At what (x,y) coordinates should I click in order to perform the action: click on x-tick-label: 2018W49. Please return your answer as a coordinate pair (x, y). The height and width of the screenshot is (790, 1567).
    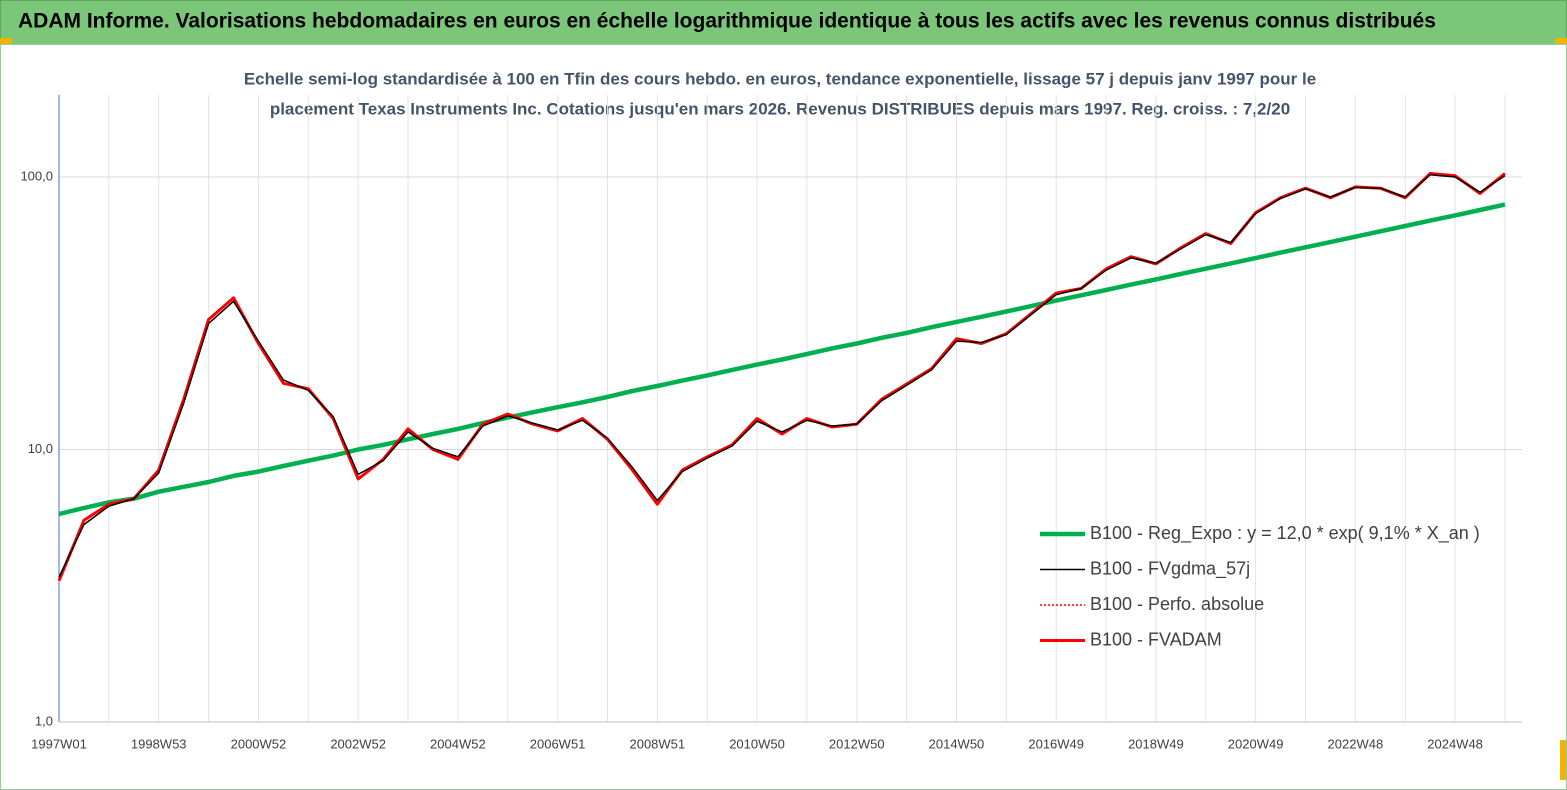
    Looking at the image, I should click on (1156, 743).